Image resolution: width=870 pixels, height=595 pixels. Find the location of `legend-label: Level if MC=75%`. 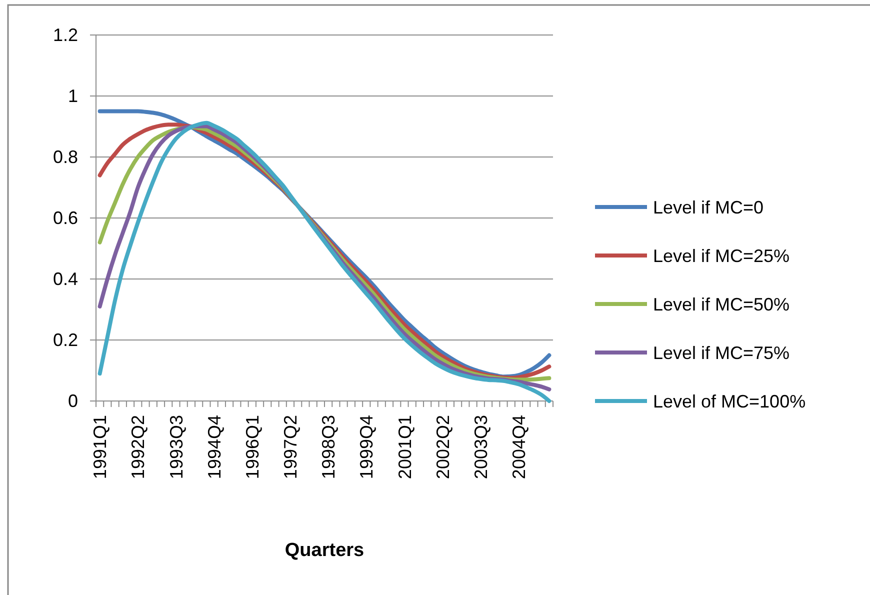

legend-label: Level if MC=75% is located at coordinates (721, 352).